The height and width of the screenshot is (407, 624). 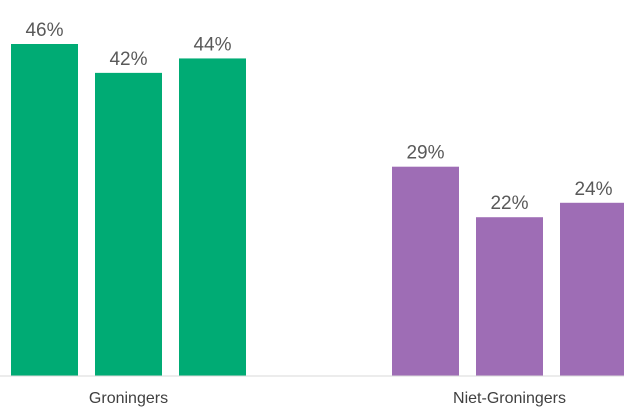 What do you see at coordinates (44, 30) in the screenshot?
I see `data-label-0-0: 46%` at bounding box center [44, 30].